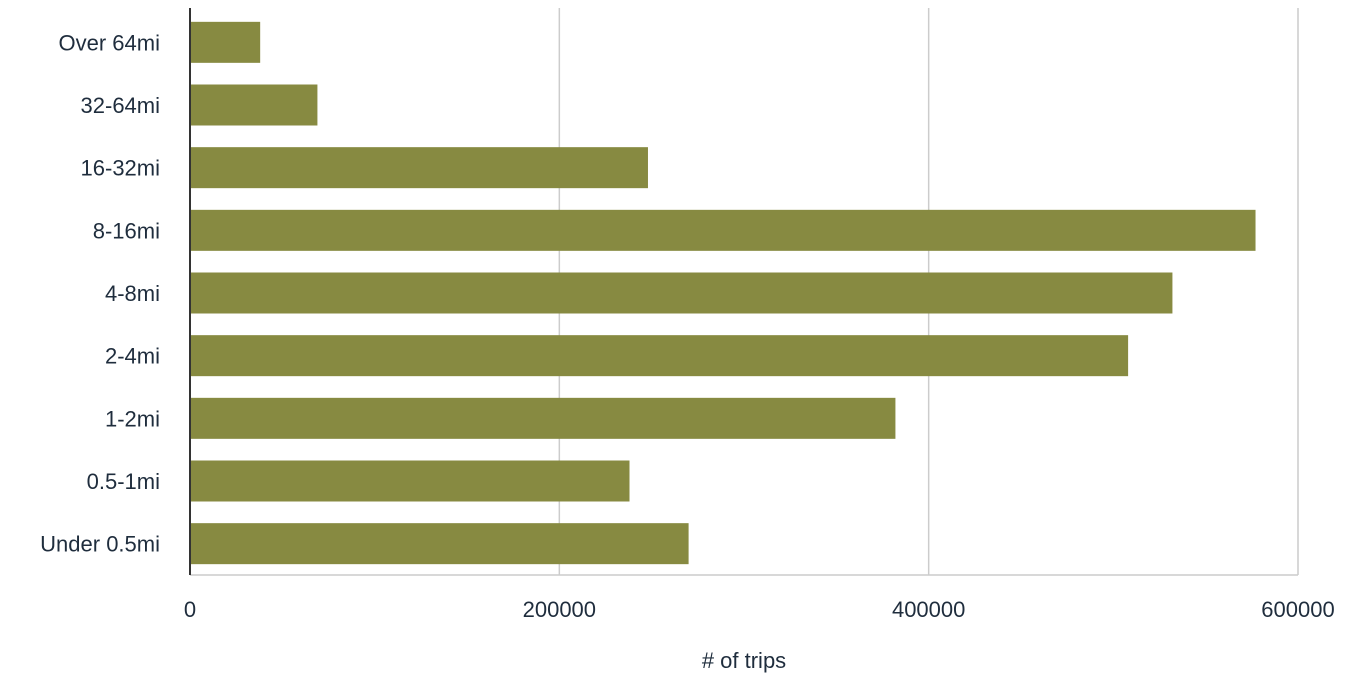  What do you see at coordinates (123, 481) in the screenshot?
I see `category-label: 0.5-1mi` at bounding box center [123, 481].